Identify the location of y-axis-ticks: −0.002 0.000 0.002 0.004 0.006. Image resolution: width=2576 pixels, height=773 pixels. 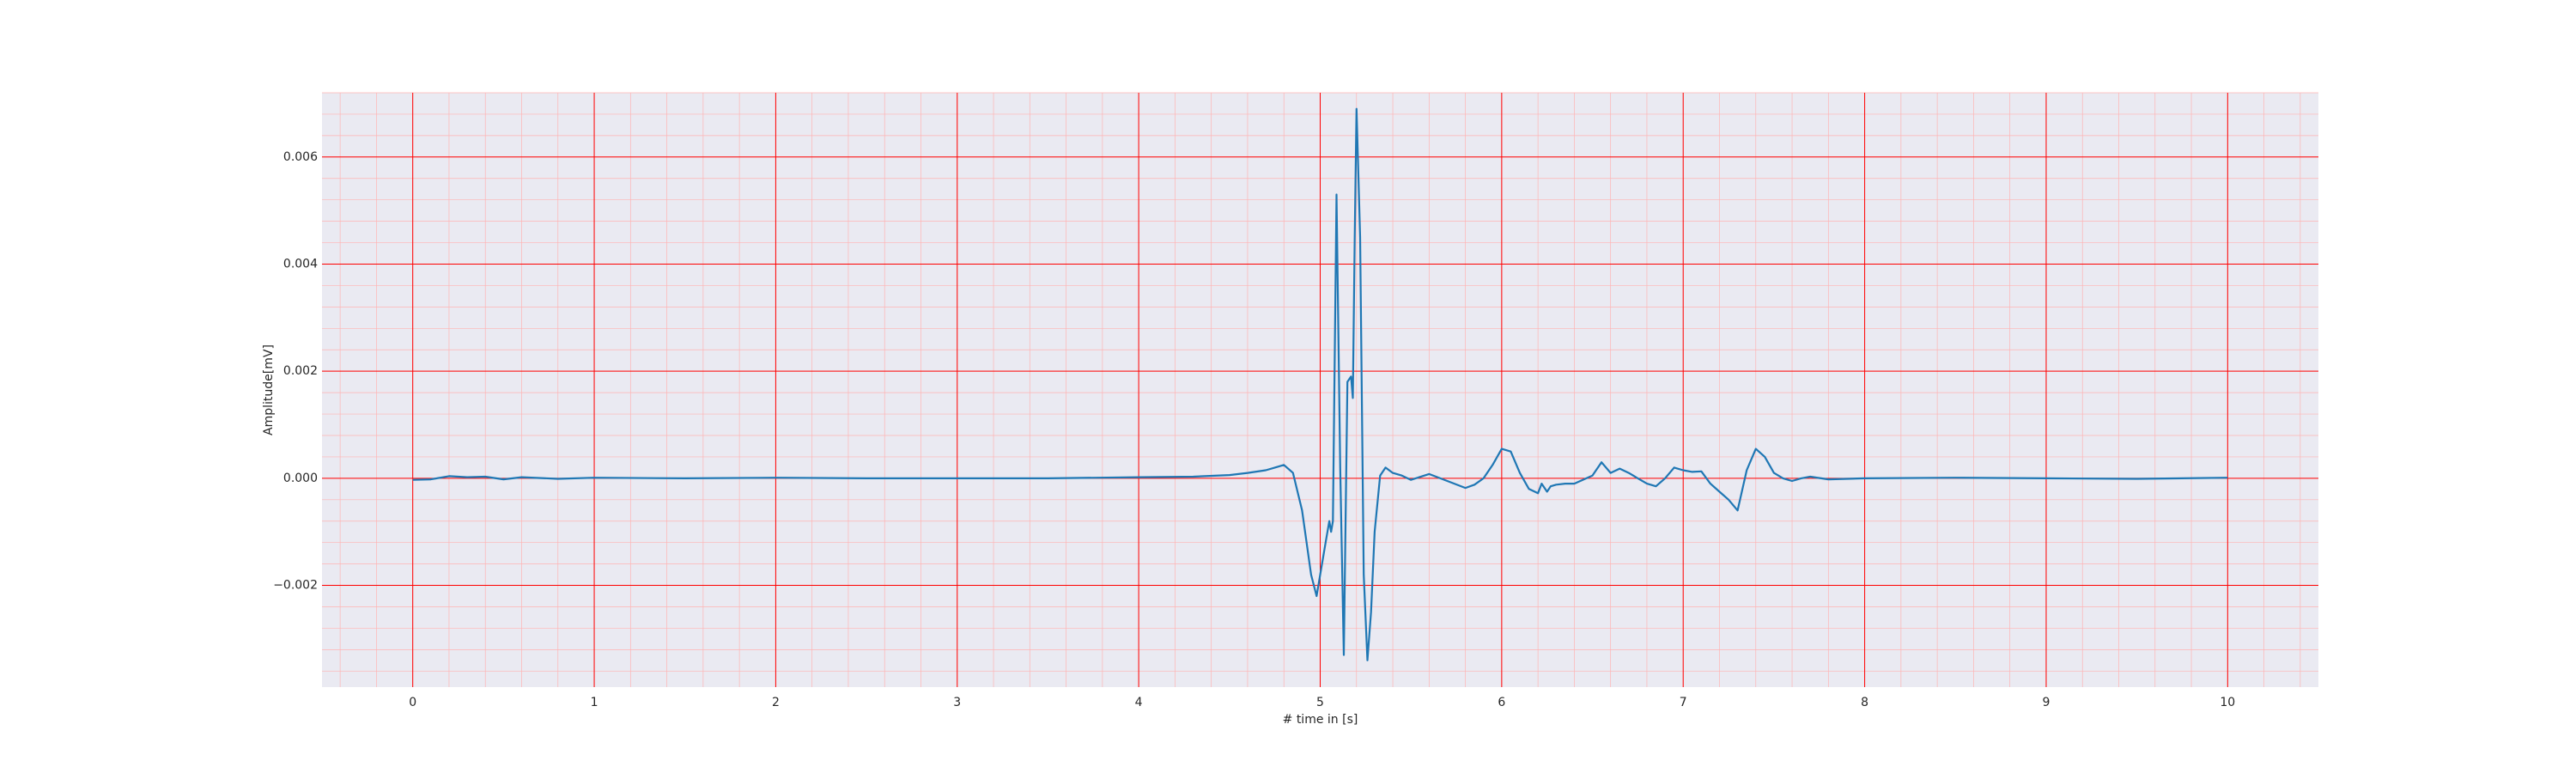
(295, 371).